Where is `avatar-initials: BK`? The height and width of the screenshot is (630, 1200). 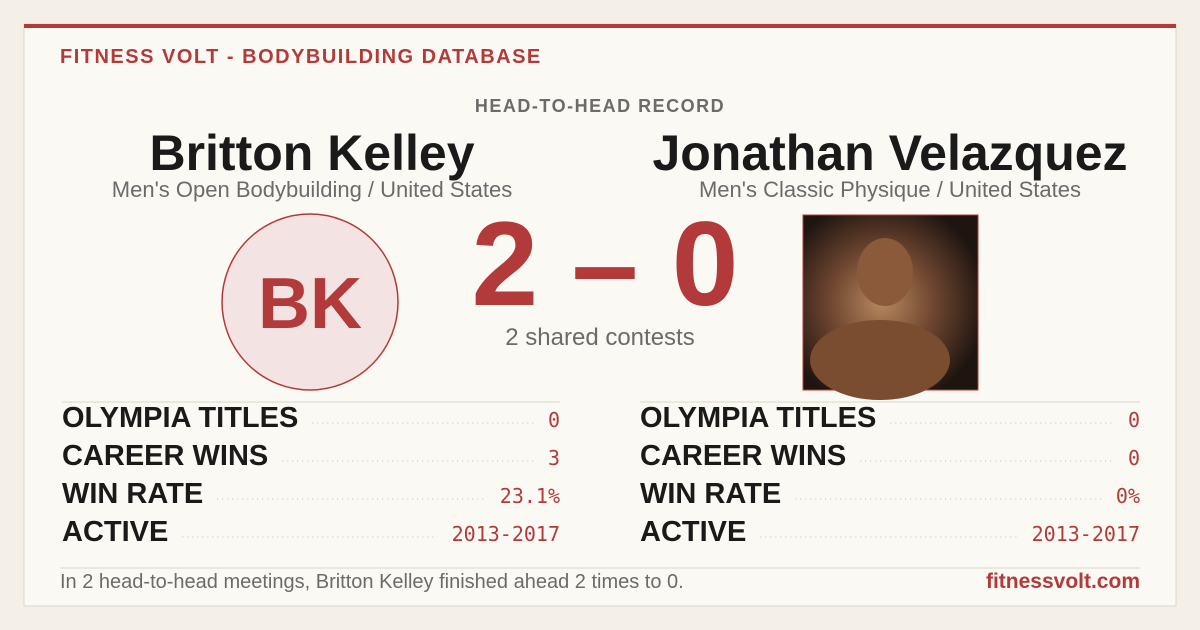 avatar-initials: BK is located at coordinates (310, 304).